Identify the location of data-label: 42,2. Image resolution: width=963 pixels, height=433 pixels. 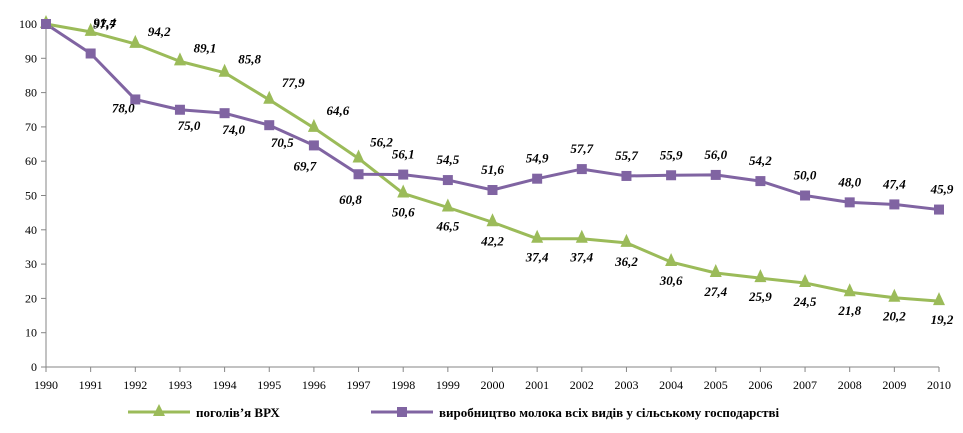
(492, 240).